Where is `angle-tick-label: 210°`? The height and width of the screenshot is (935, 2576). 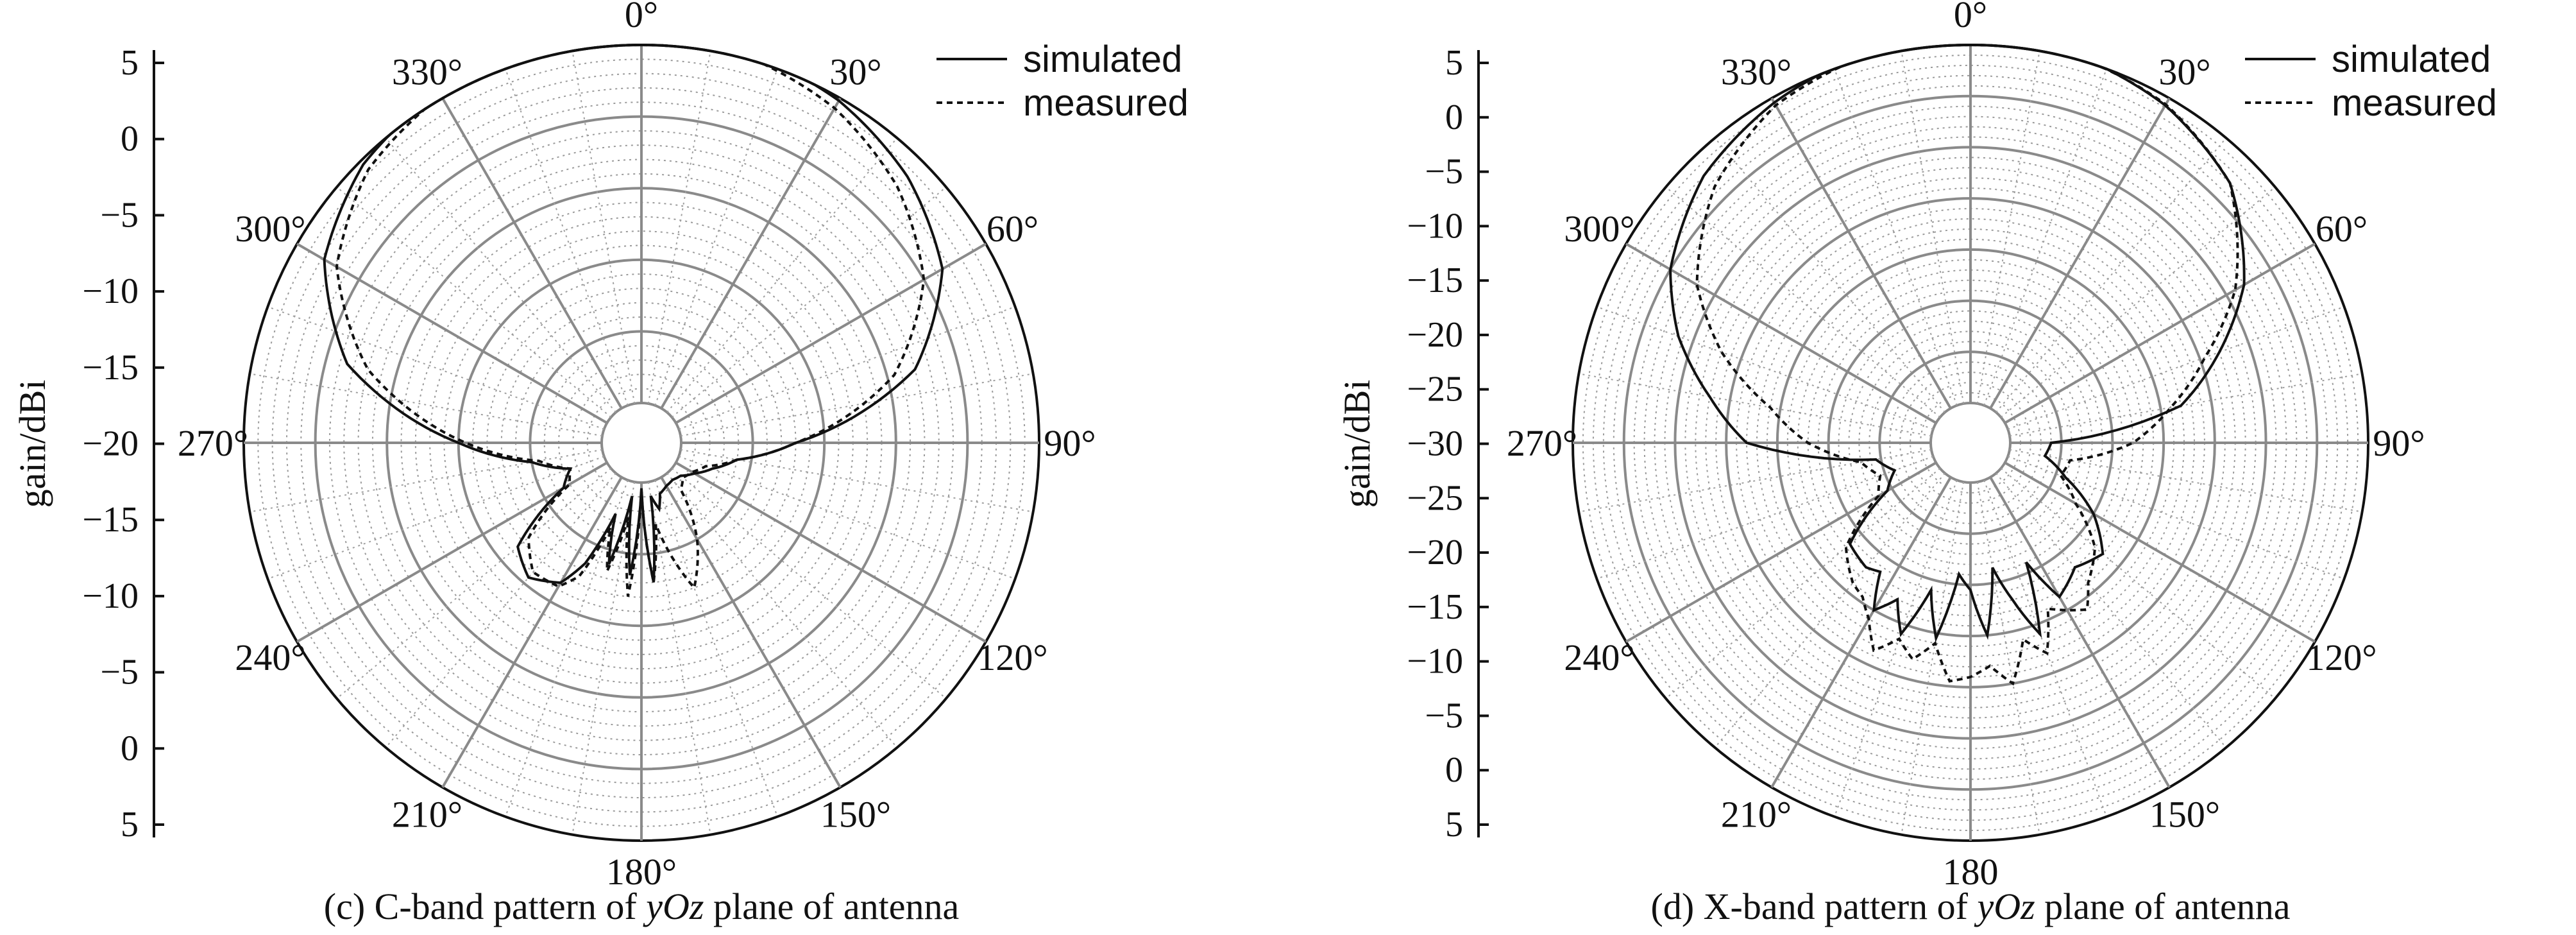 angle-tick-label: 210° is located at coordinates (427, 815).